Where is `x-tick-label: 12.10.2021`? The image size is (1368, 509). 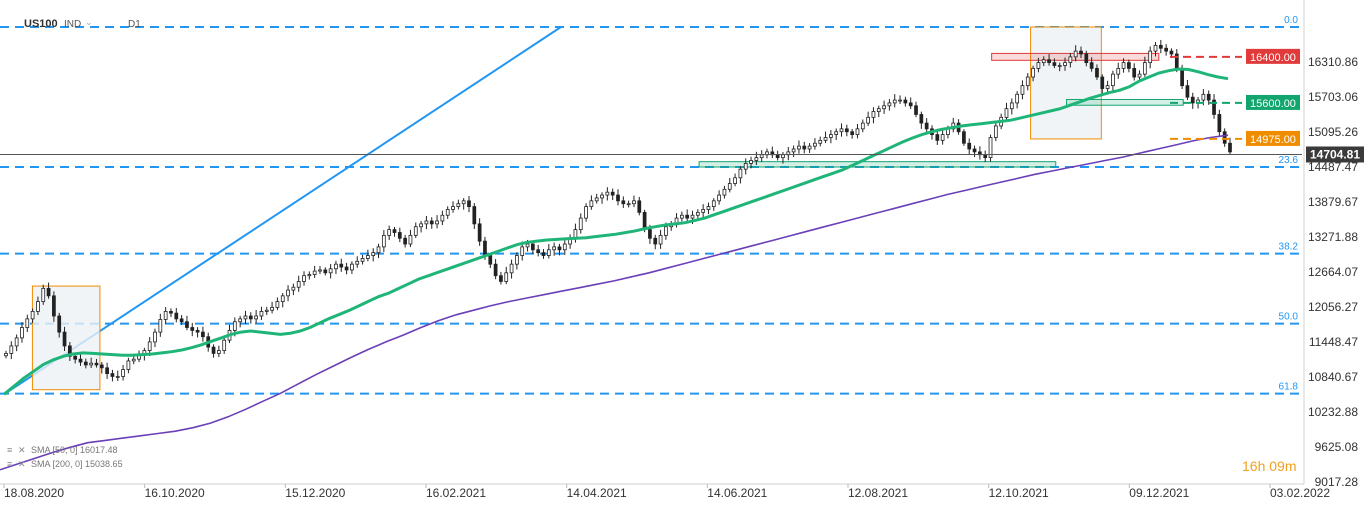
x-tick-label: 12.10.2021 is located at coordinates (1019, 493).